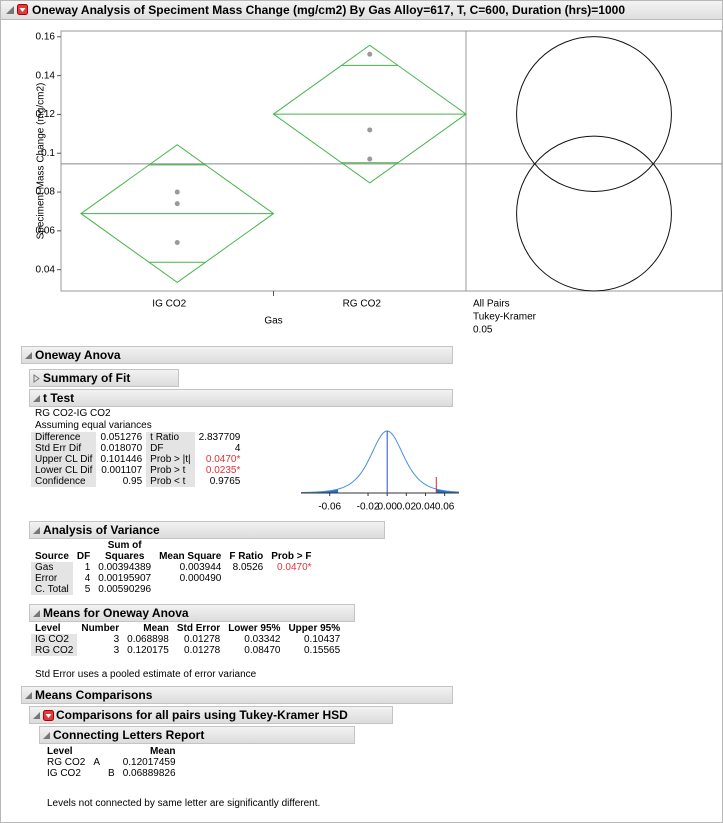 The width and height of the screenshot is (723, 823). I want to click on table-cell: 0.051276, so click(121, 437).